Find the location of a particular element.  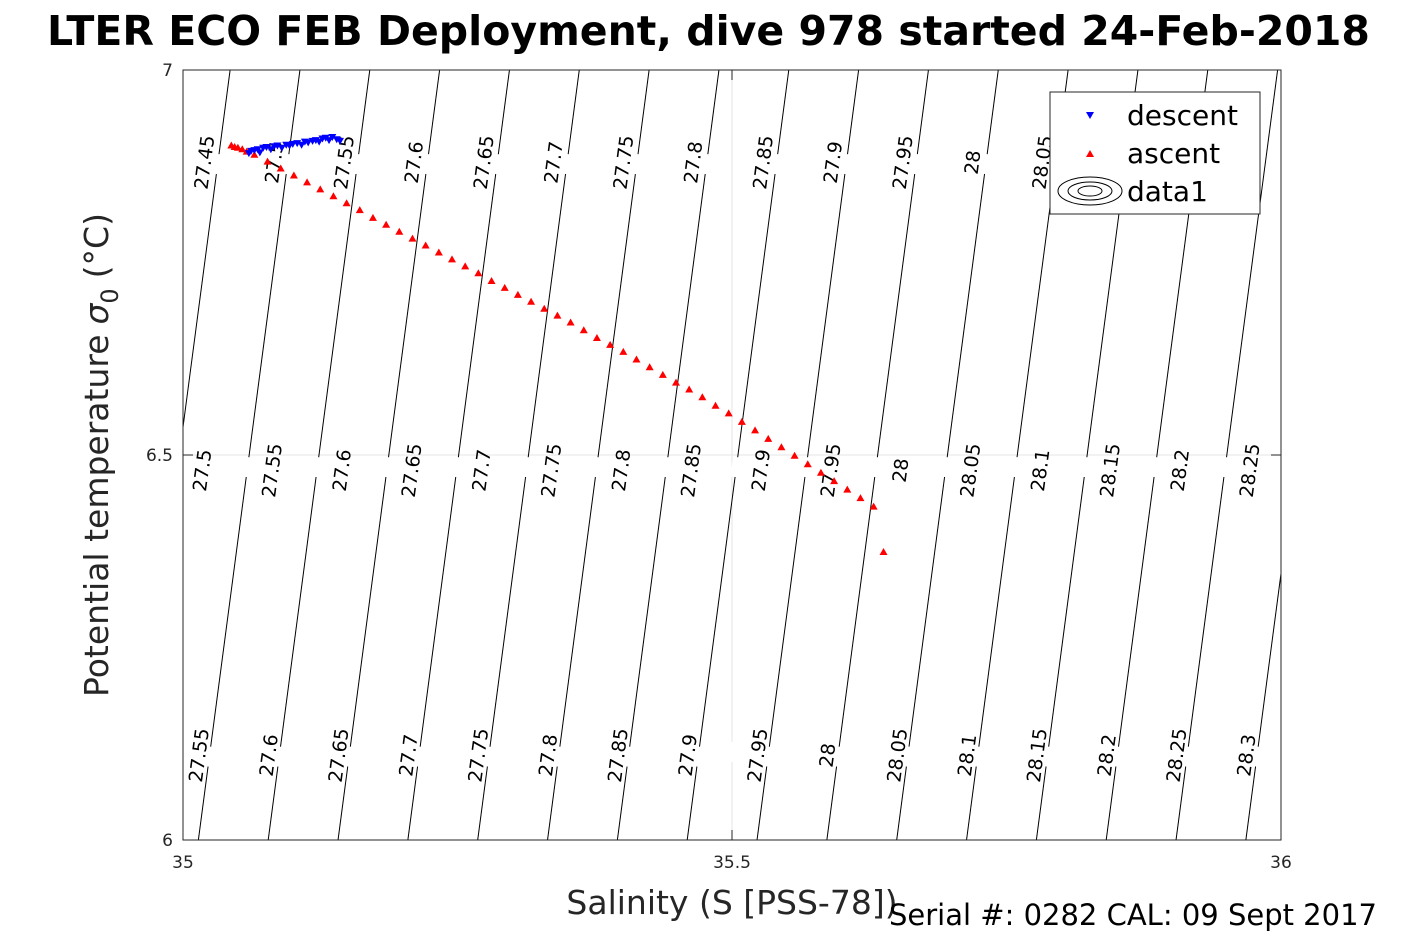

y-tick-label: 6.5 is located at coordinates (159, 456).